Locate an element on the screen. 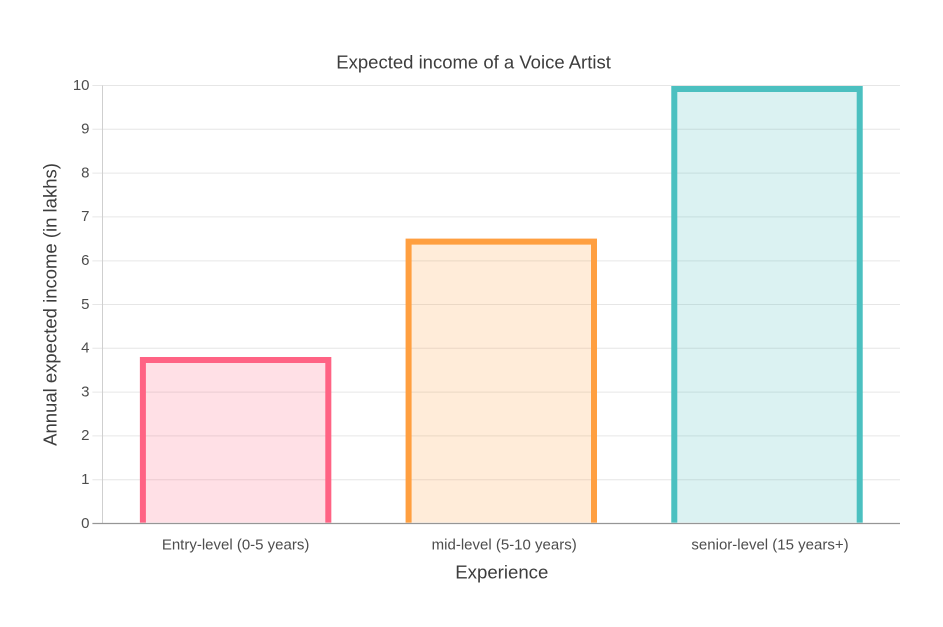  svg-text: Entry-level (0-5 years) is located at coordinates (236, 544).